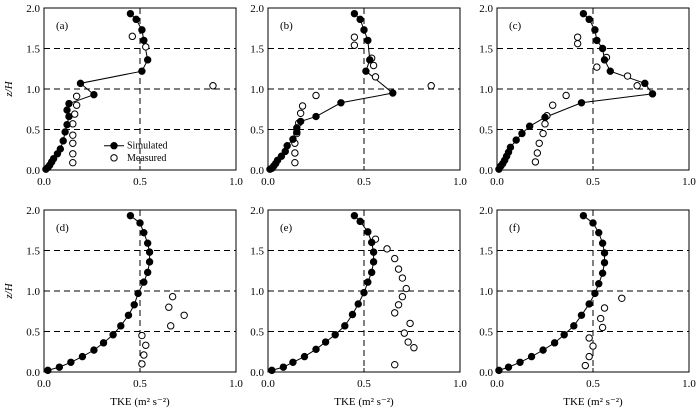  What do you see at coordinates (257, 90) in the screenshot?
I see `y-tick-label: 1.0` at bounding box center [257, 90].